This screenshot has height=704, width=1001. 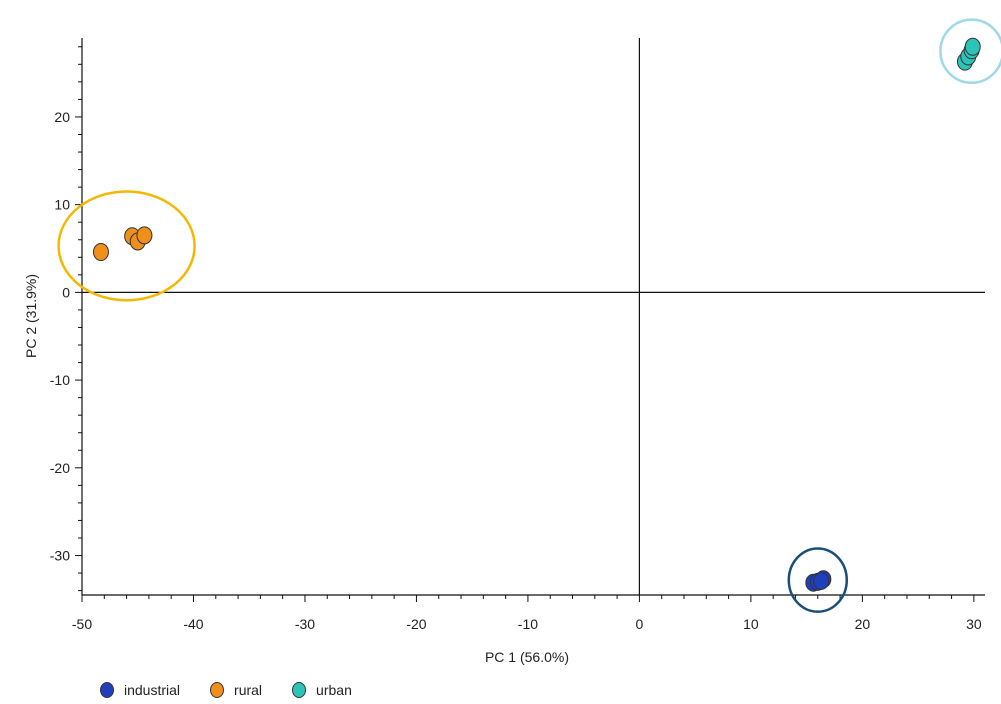 I want to click on legend: industrial rural urban, so click(x=241, y=690).